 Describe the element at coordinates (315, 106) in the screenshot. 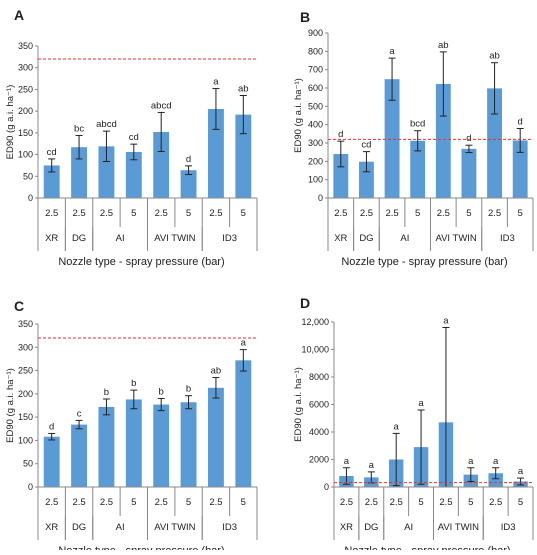

I see `y-tick-label: 500` at that location.